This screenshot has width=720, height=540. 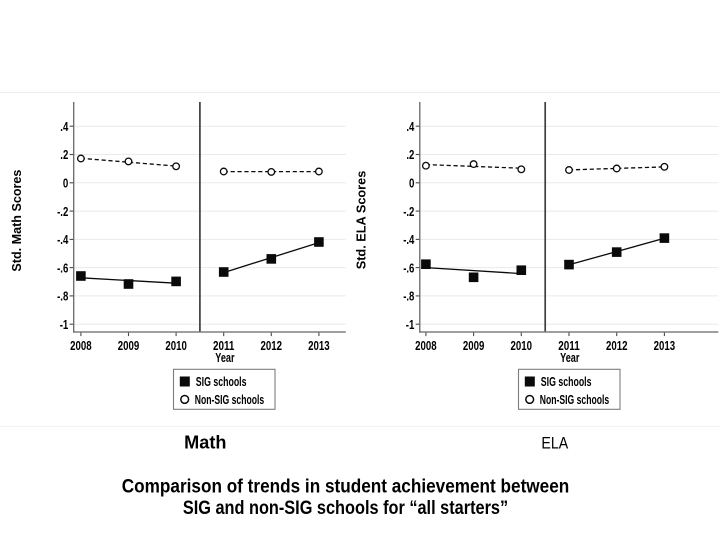 What do you see at coordinates (16, 221) in the screenshot?
I see `svg-text: Std. Math Scores` at bounding box center [16, 221].